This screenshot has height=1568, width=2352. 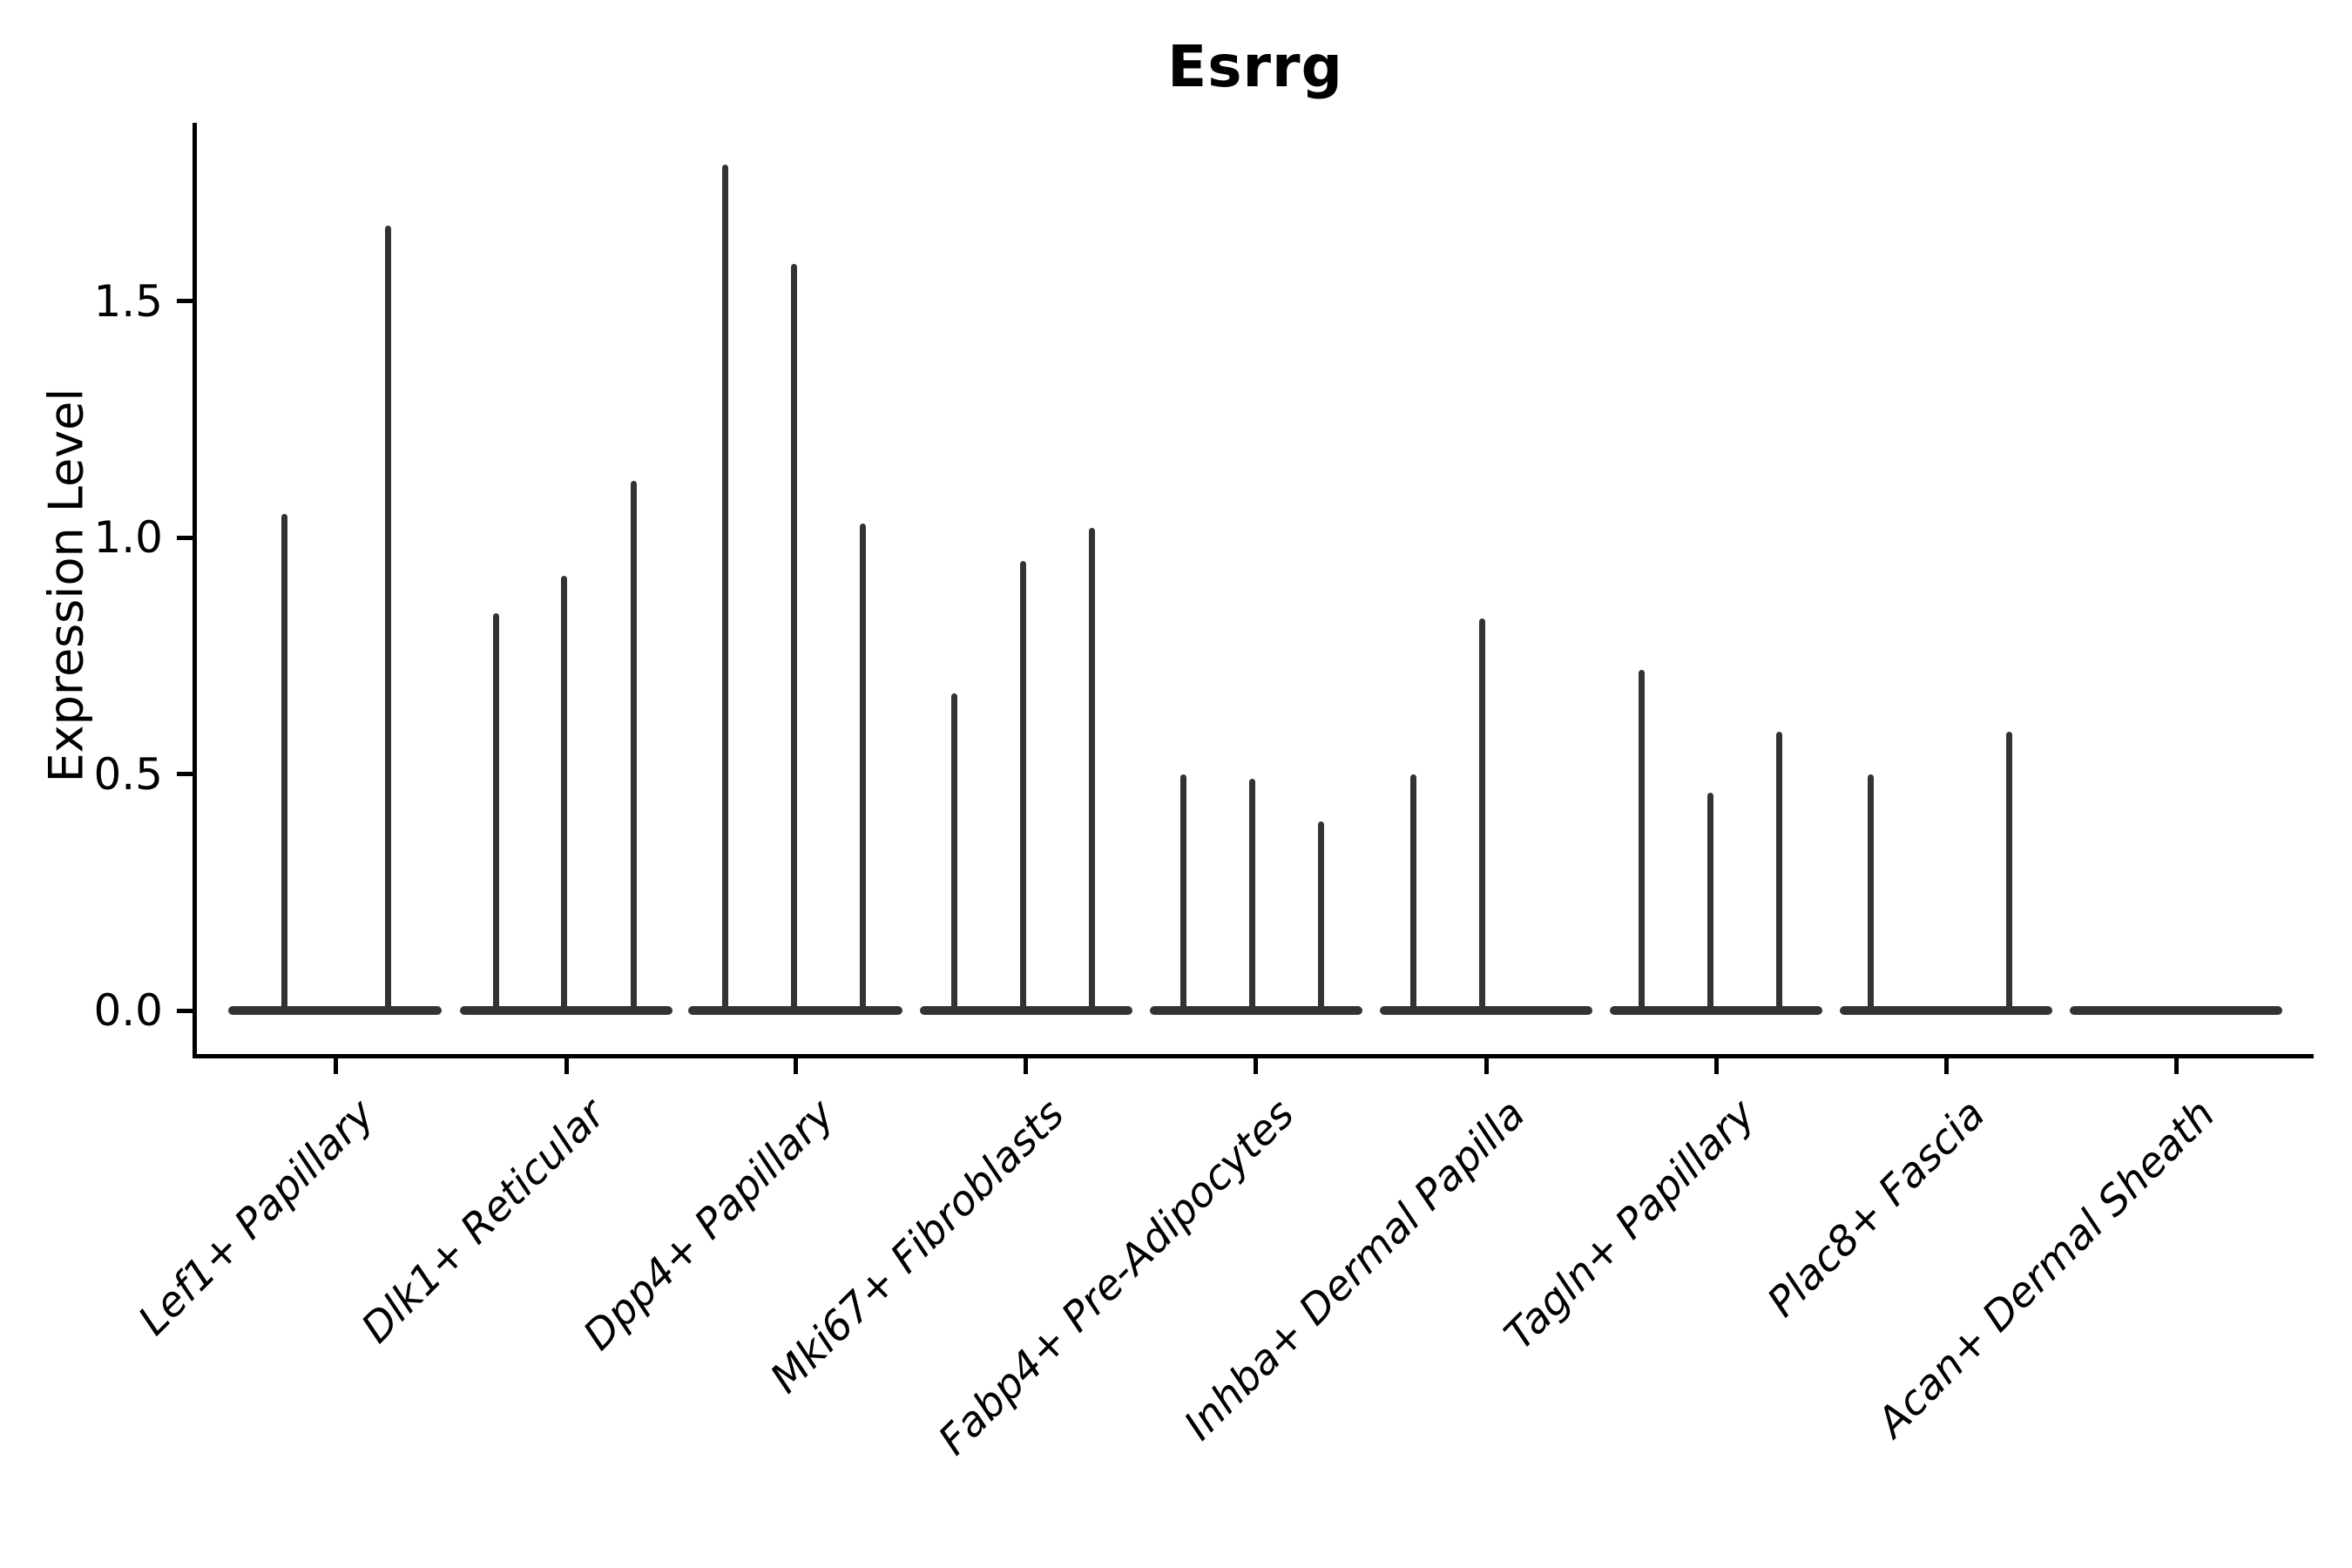 I want to click on x-tick-label: Tagln+ Papillary, so click(x=1630, y=1225).